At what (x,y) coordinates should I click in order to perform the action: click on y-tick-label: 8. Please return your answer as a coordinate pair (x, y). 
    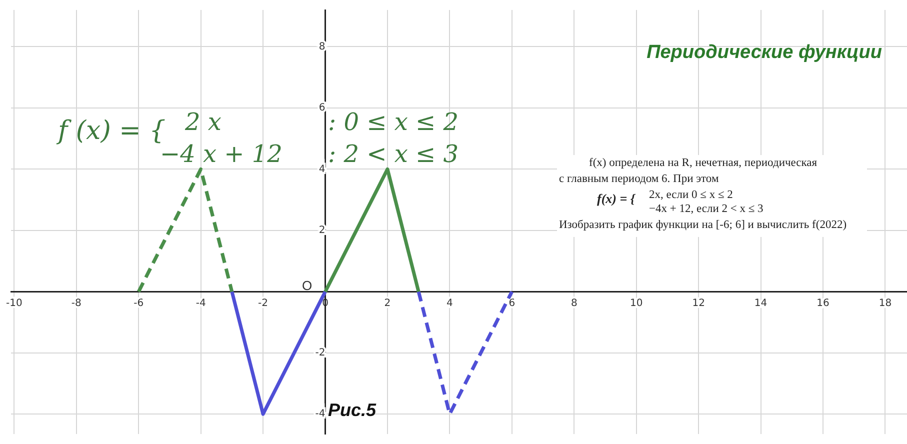
    Looking at the image, I should click on (322, 46).